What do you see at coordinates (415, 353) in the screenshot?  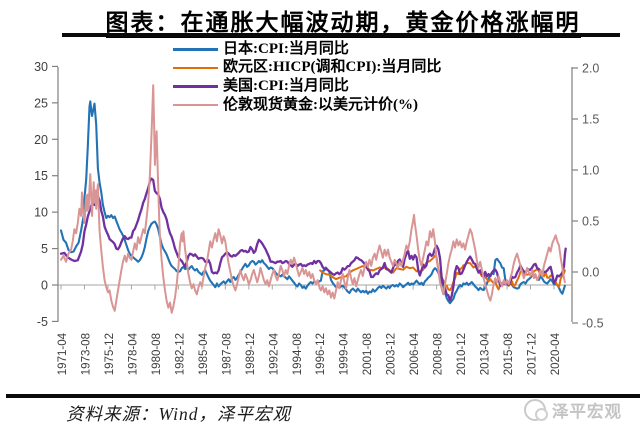 I see `x-tick-label: 2006-04` at bounding box center [415, 353].